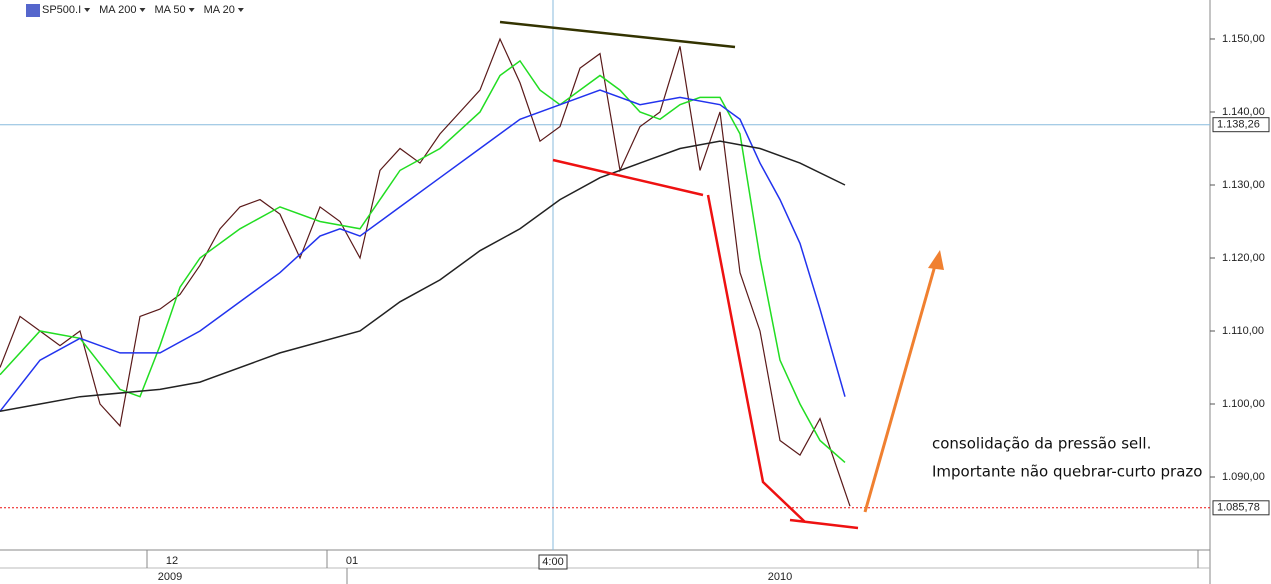  What do you see at coordinates (1243, 258) in the screenshot?
I see `y-tick-label: 1.120,00` at bounding box center [1243, 258].